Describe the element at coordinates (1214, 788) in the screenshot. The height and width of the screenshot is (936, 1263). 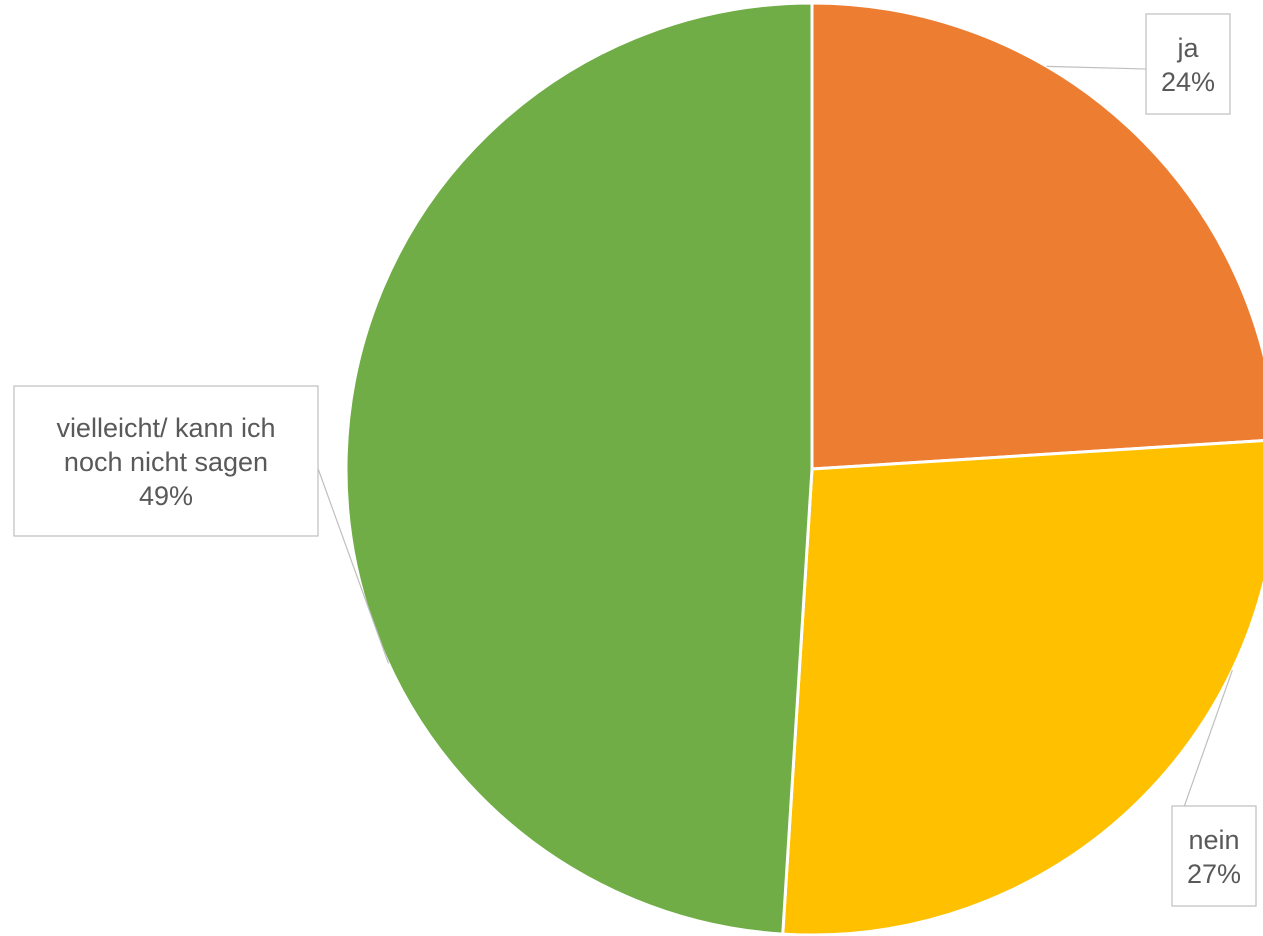
I see `data-label-2: nein 27%` at that location.